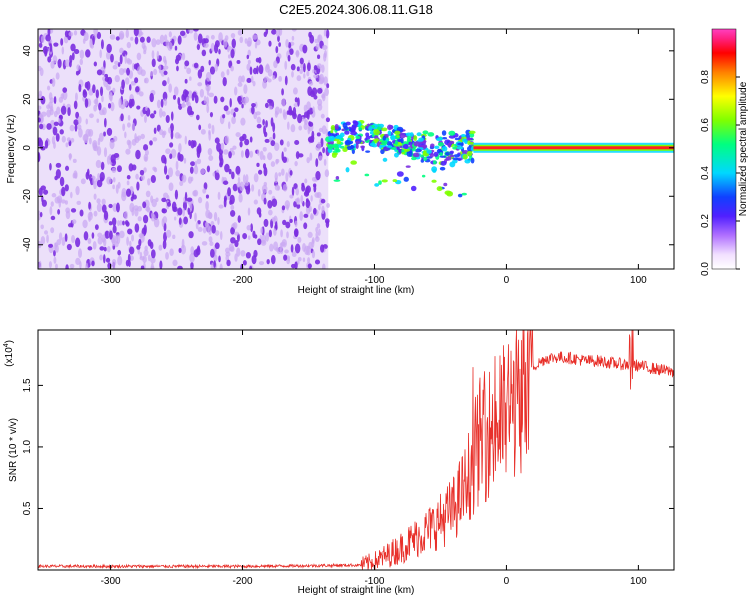 The width and height of the screenshot is (750, 605). I want to click on x-tick-label: -300, so click(111, 280).